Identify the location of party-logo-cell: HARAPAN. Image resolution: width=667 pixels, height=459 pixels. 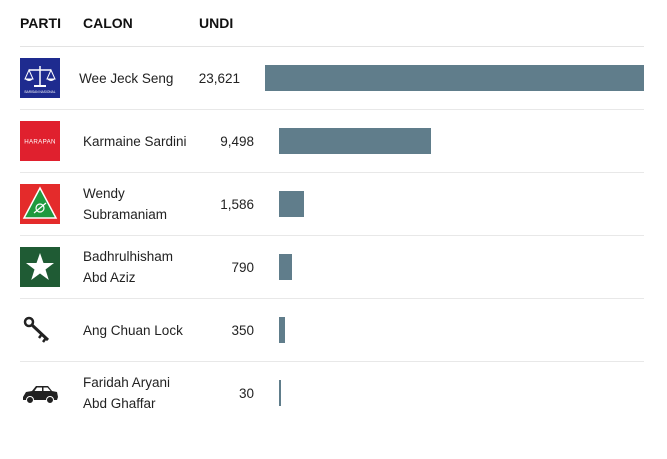
(51, 141).